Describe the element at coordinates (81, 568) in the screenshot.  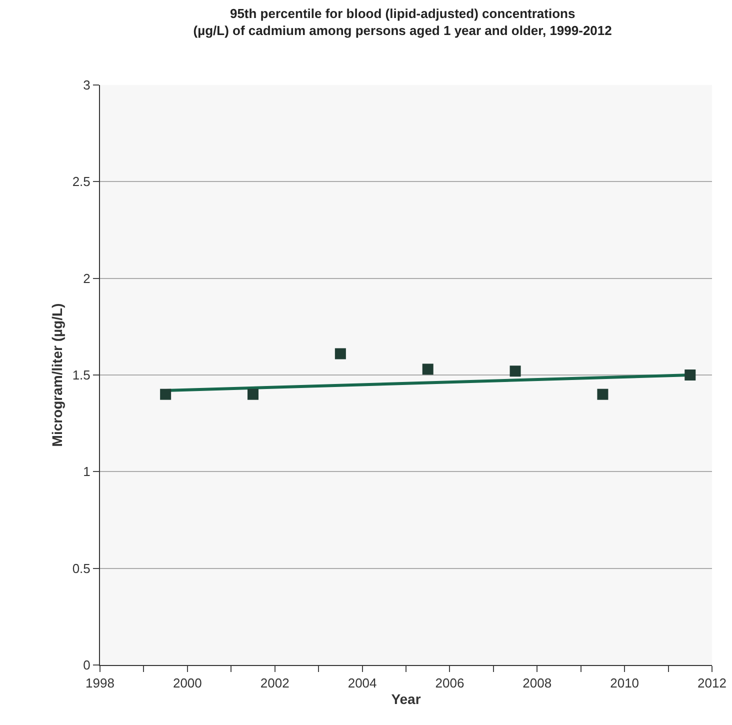
I see `y-tick-label: 0.5` at that location.